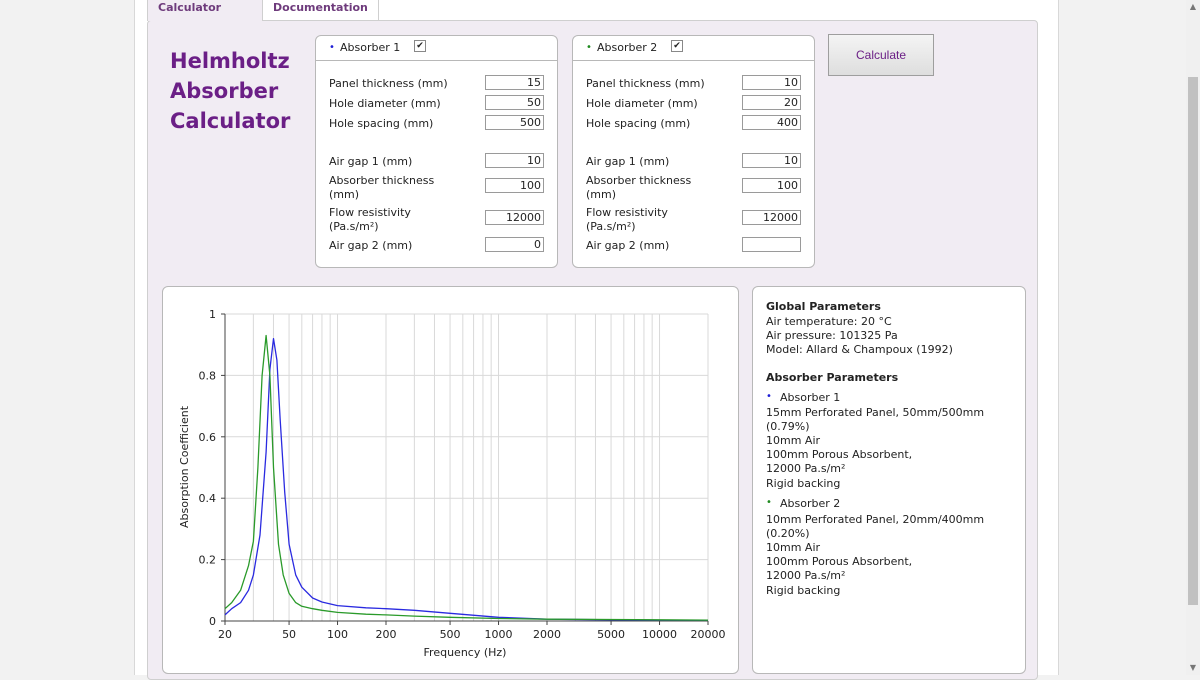  I want to click on absorber-2-absorber-thickness-input: 100, so click(771, 185).